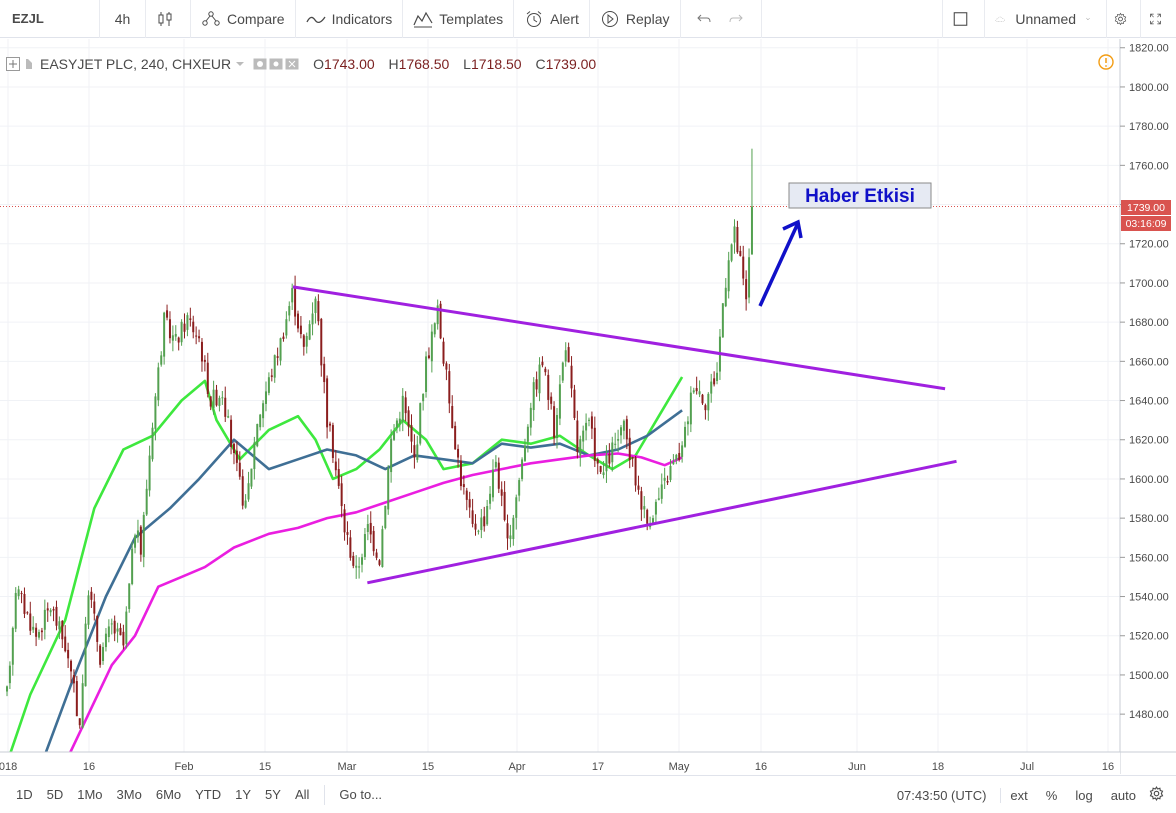 This screenshot has height=813, width=1176. What do you see at coordinates (50, 19) in the screenshot?
I see `symbol-search: EZJL` at bounding box center [50, 19].